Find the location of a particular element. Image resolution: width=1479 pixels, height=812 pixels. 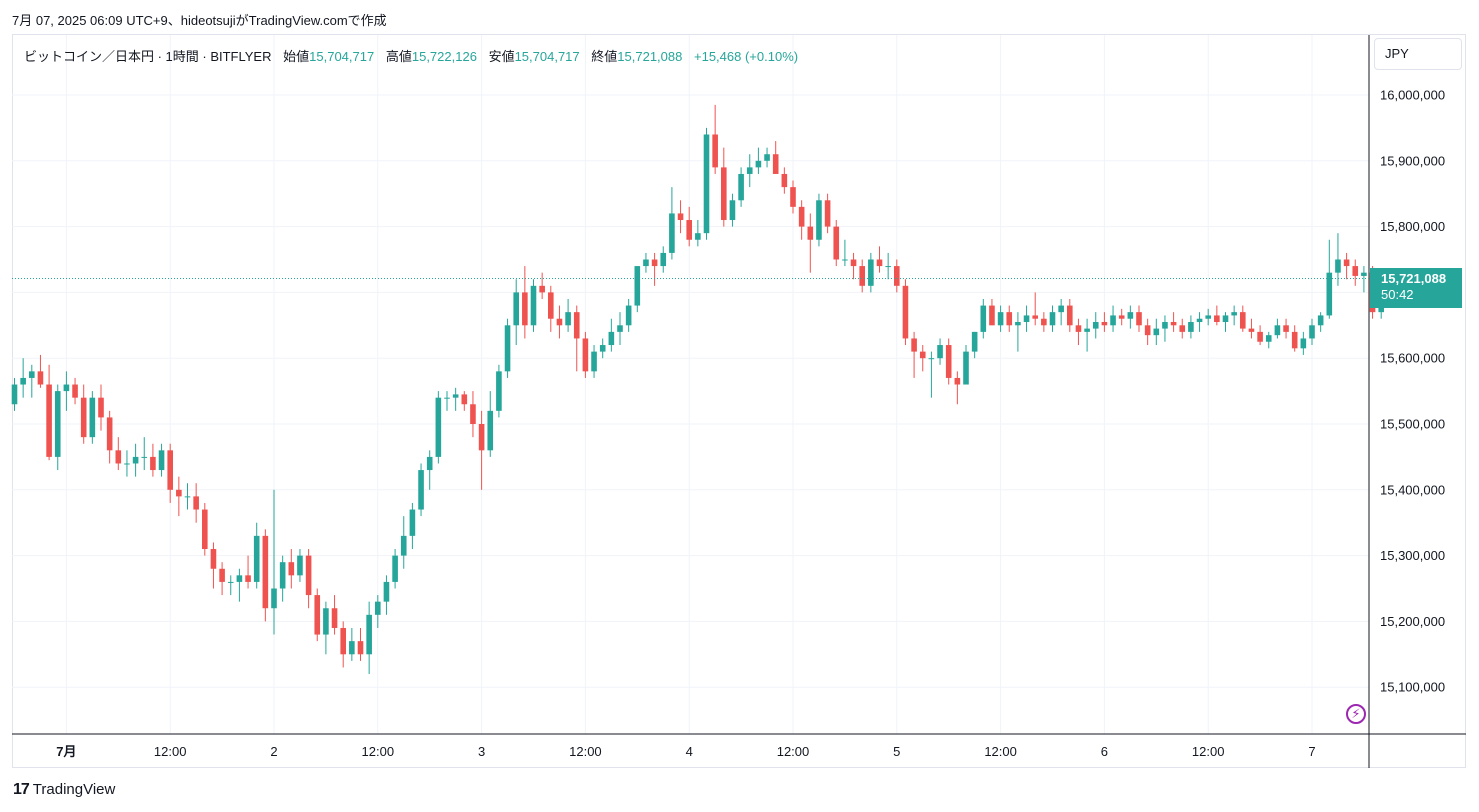

last-price-value: 15,721,088 is located at coordinates (1414, 278).